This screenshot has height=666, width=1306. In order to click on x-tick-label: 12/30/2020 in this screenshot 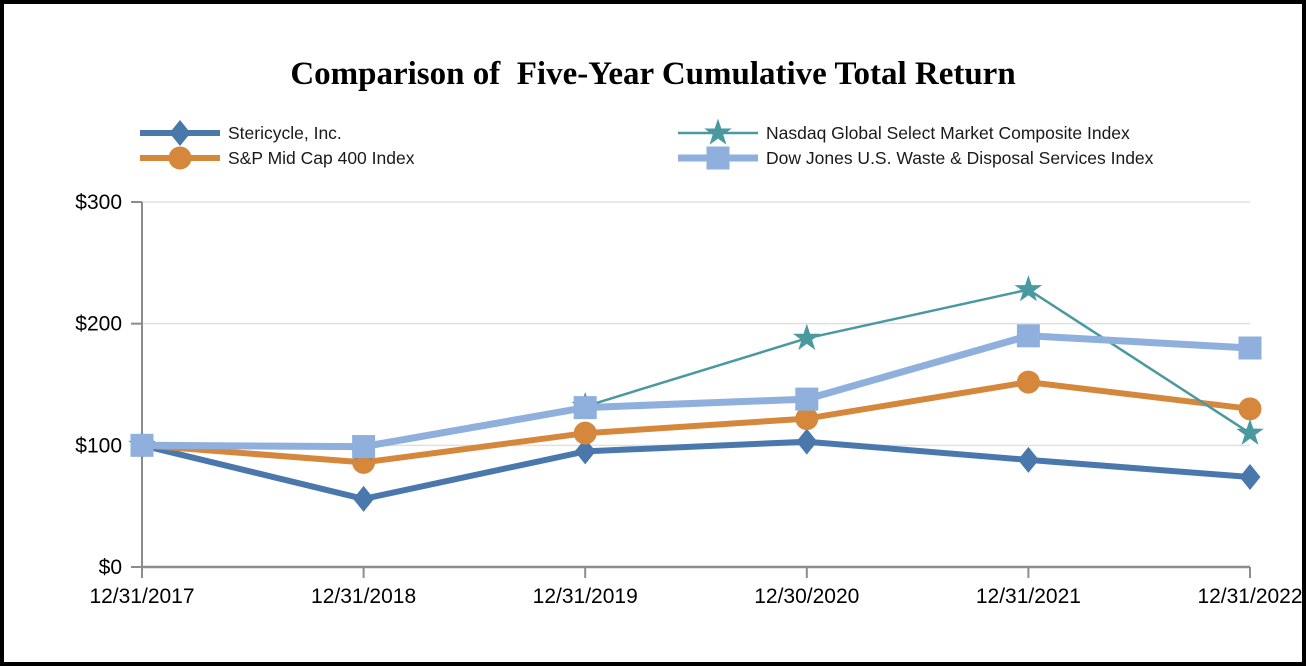, I will do `click(806, 596)`.